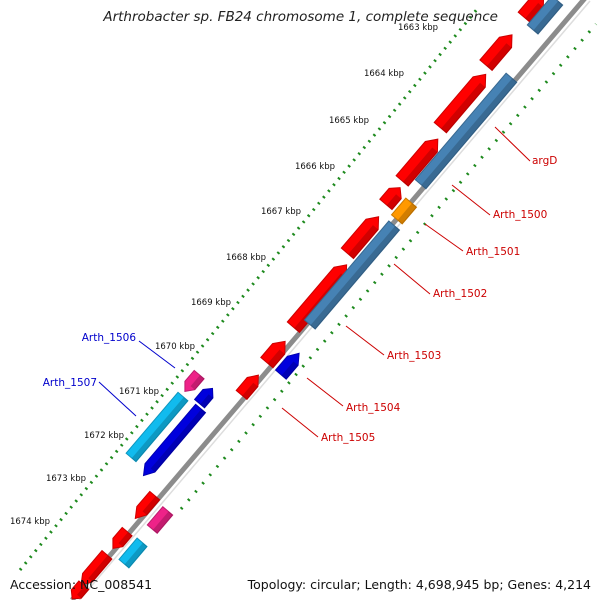  I want to click on ruler-tick-label: 1674 kbp, so click(30, 522).